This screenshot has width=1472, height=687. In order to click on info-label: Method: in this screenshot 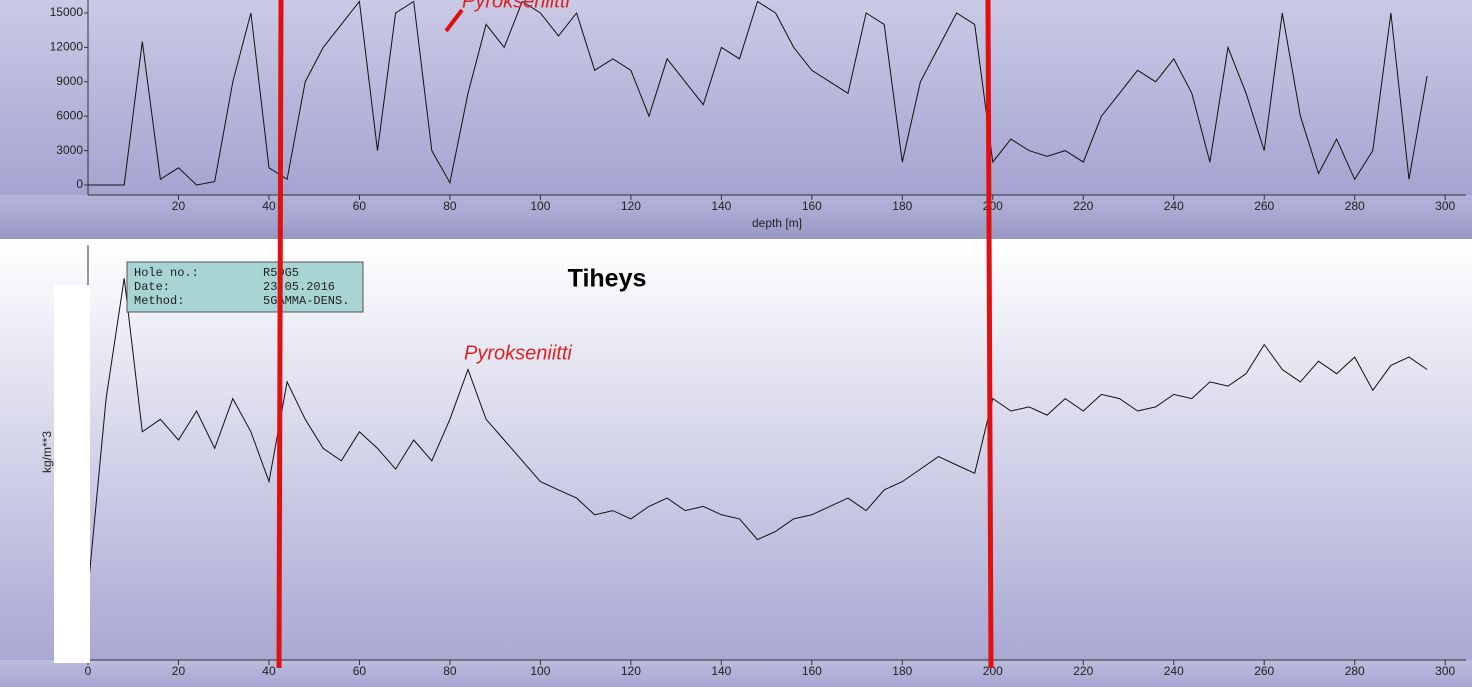, I will do `click(159, 301)`.